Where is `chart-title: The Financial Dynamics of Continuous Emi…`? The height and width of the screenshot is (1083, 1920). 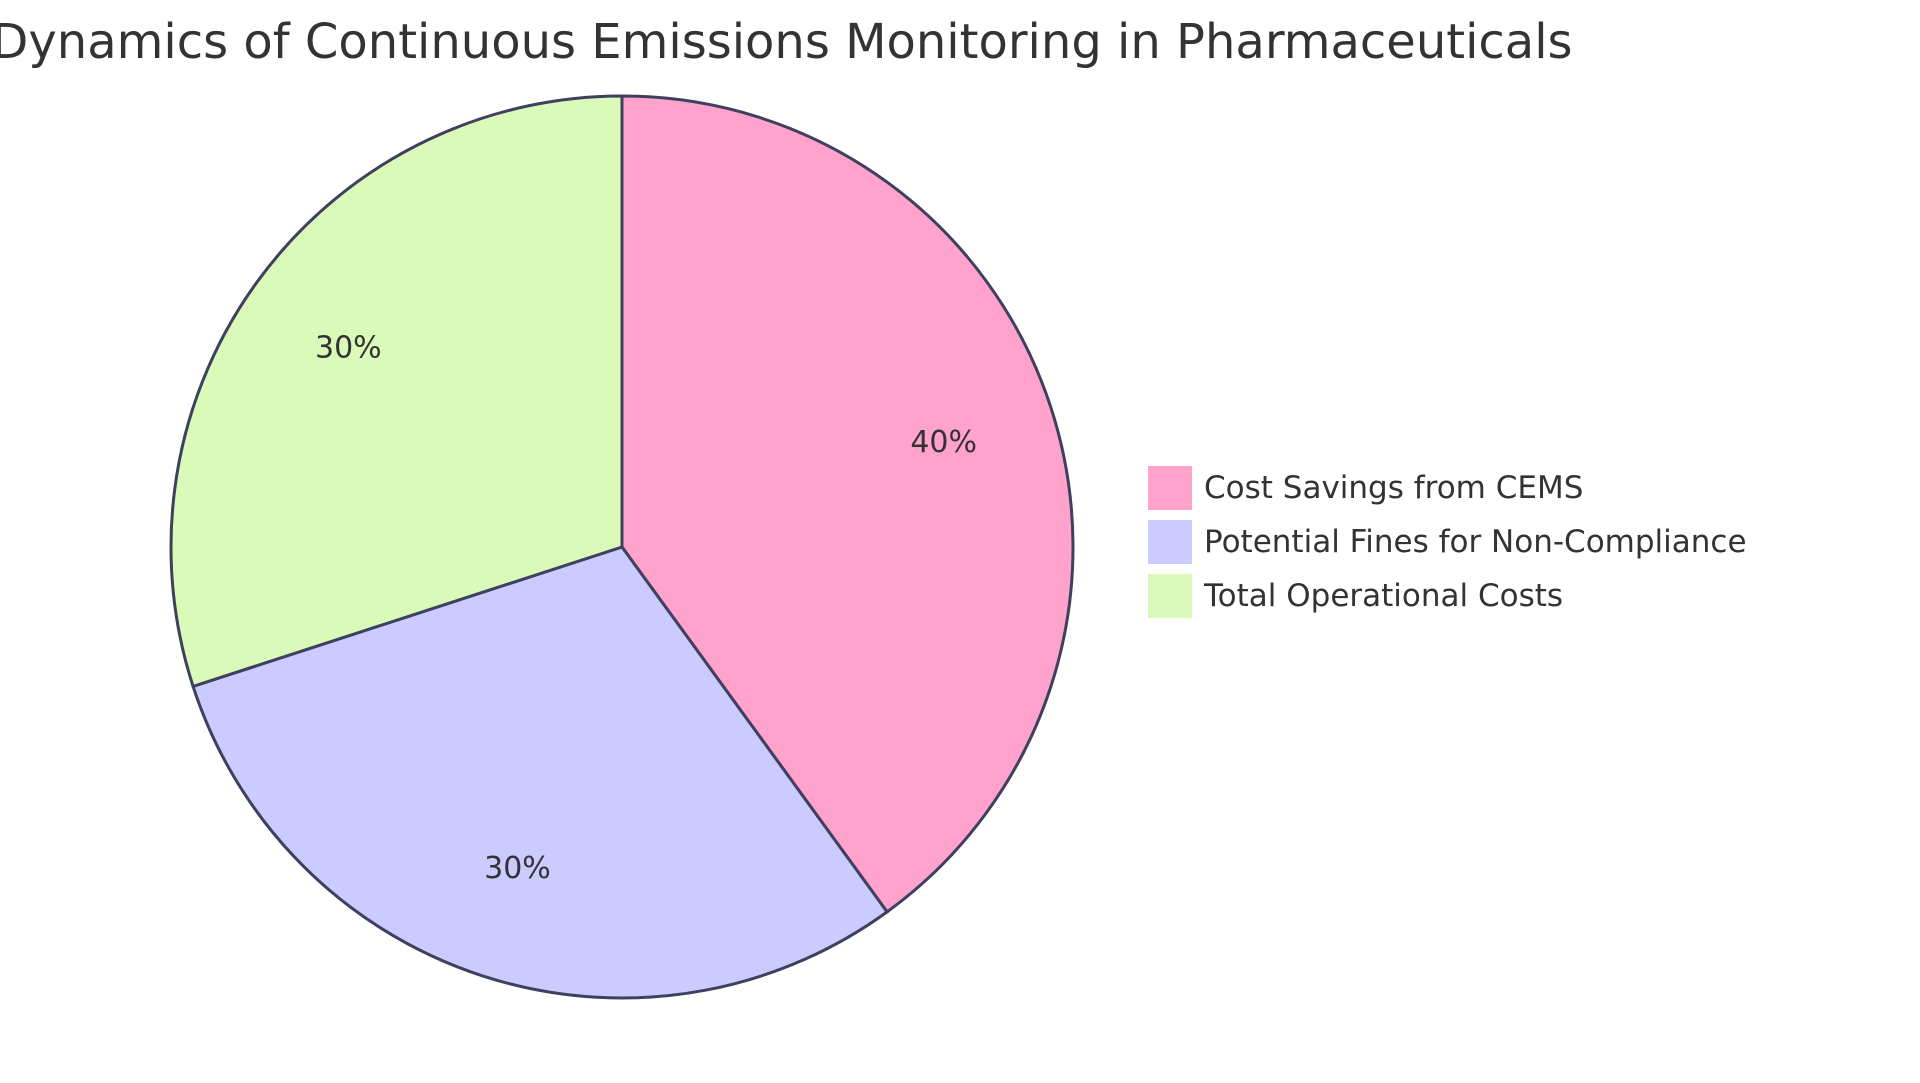 chart-title: The Financial Dynamics of Continuous Emi… is located at coordinates (786, 42).